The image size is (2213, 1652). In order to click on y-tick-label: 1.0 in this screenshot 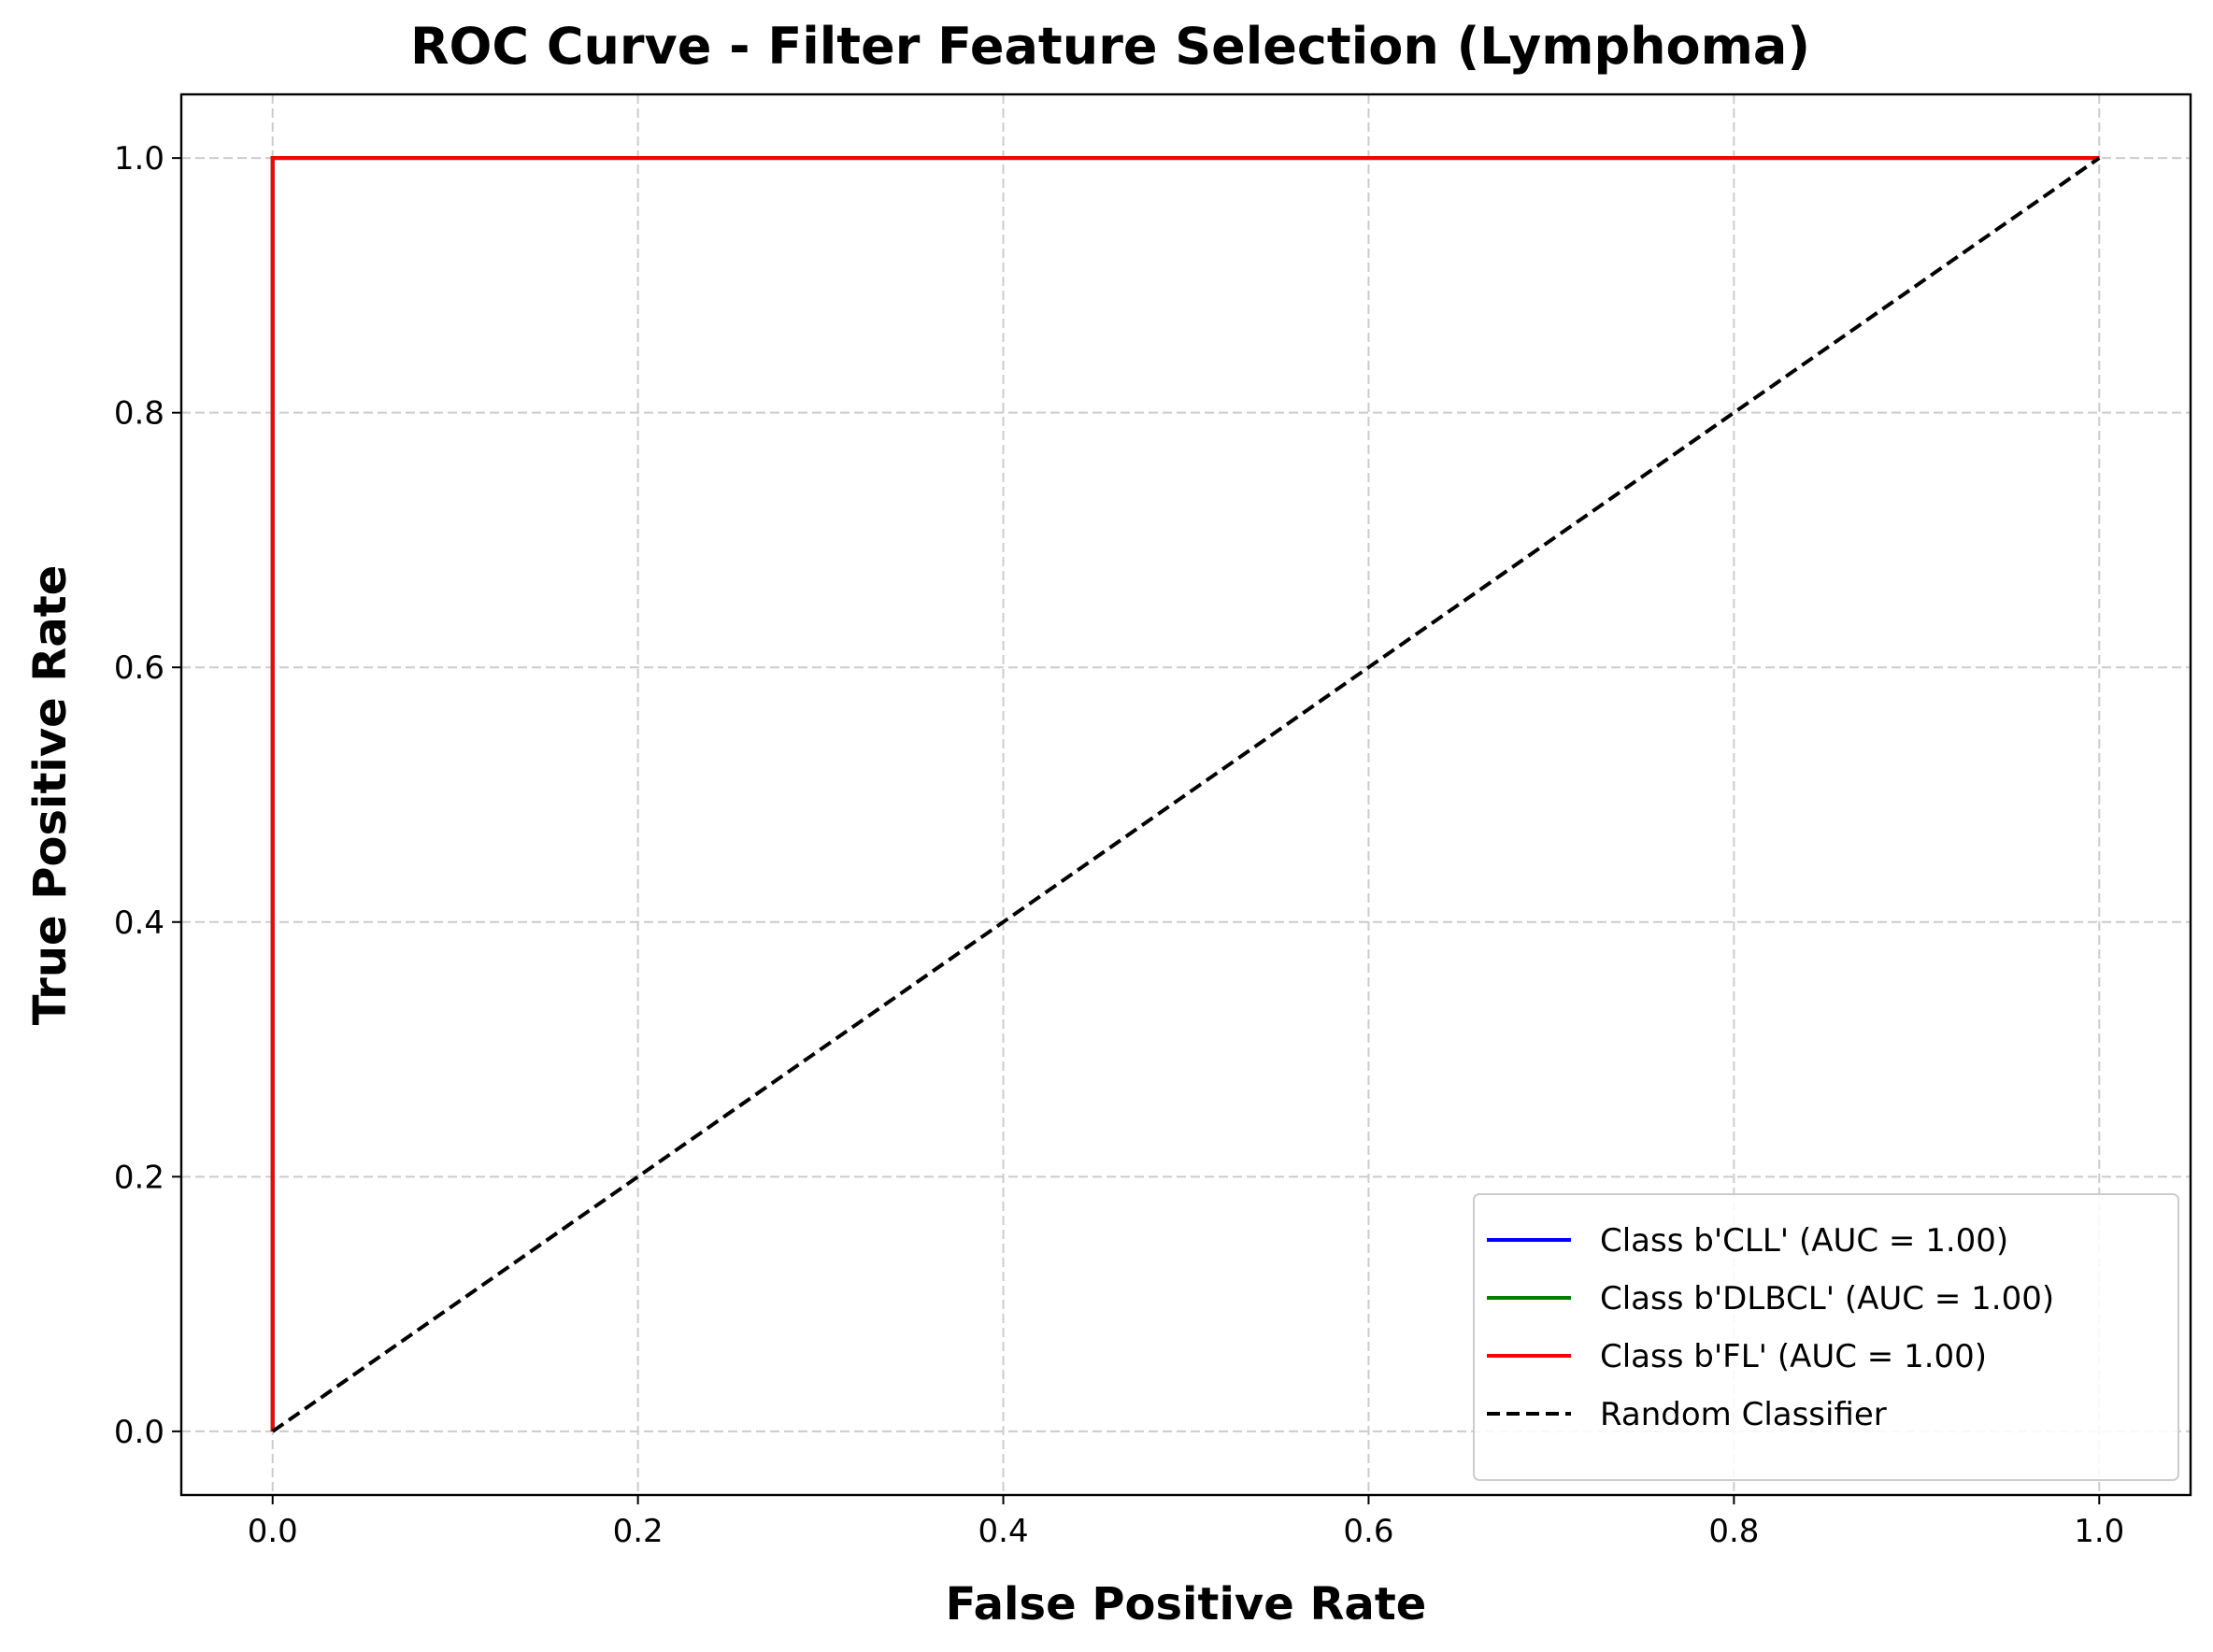, I will do `click(139, 159)`.